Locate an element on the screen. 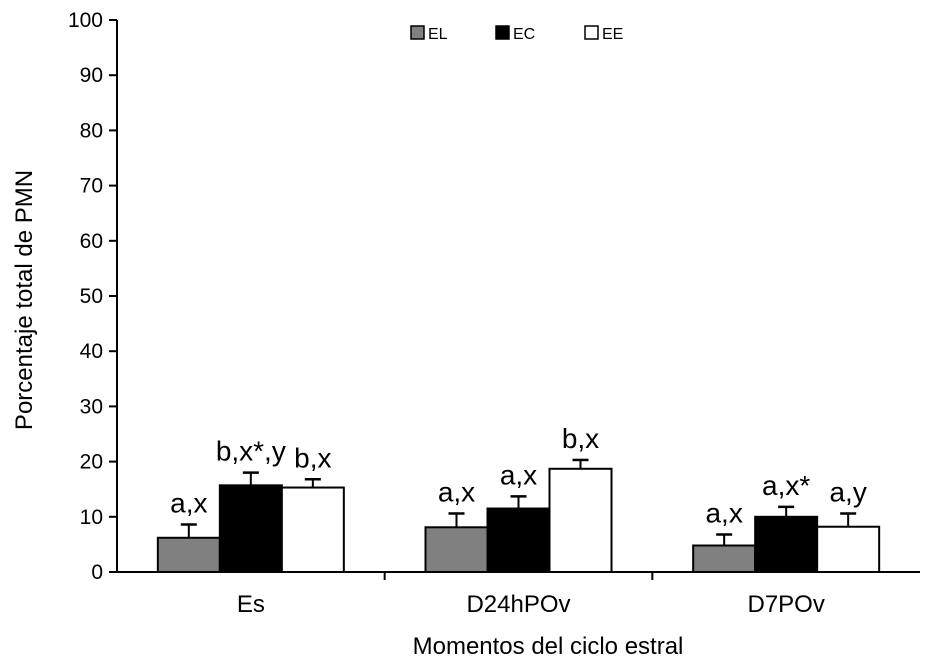 This screenshot has width=936, height=664. y-tick-label: 10 is located at coordinates (91, 517).